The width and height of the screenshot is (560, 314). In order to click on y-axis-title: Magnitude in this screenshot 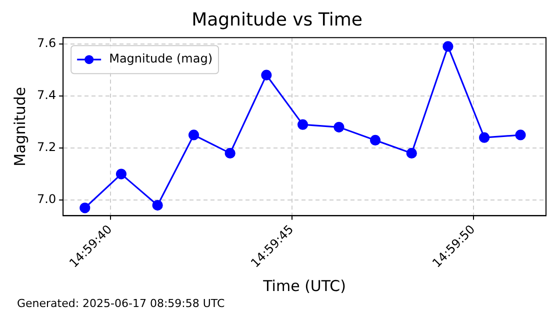, I will do `click(19, 126)`.